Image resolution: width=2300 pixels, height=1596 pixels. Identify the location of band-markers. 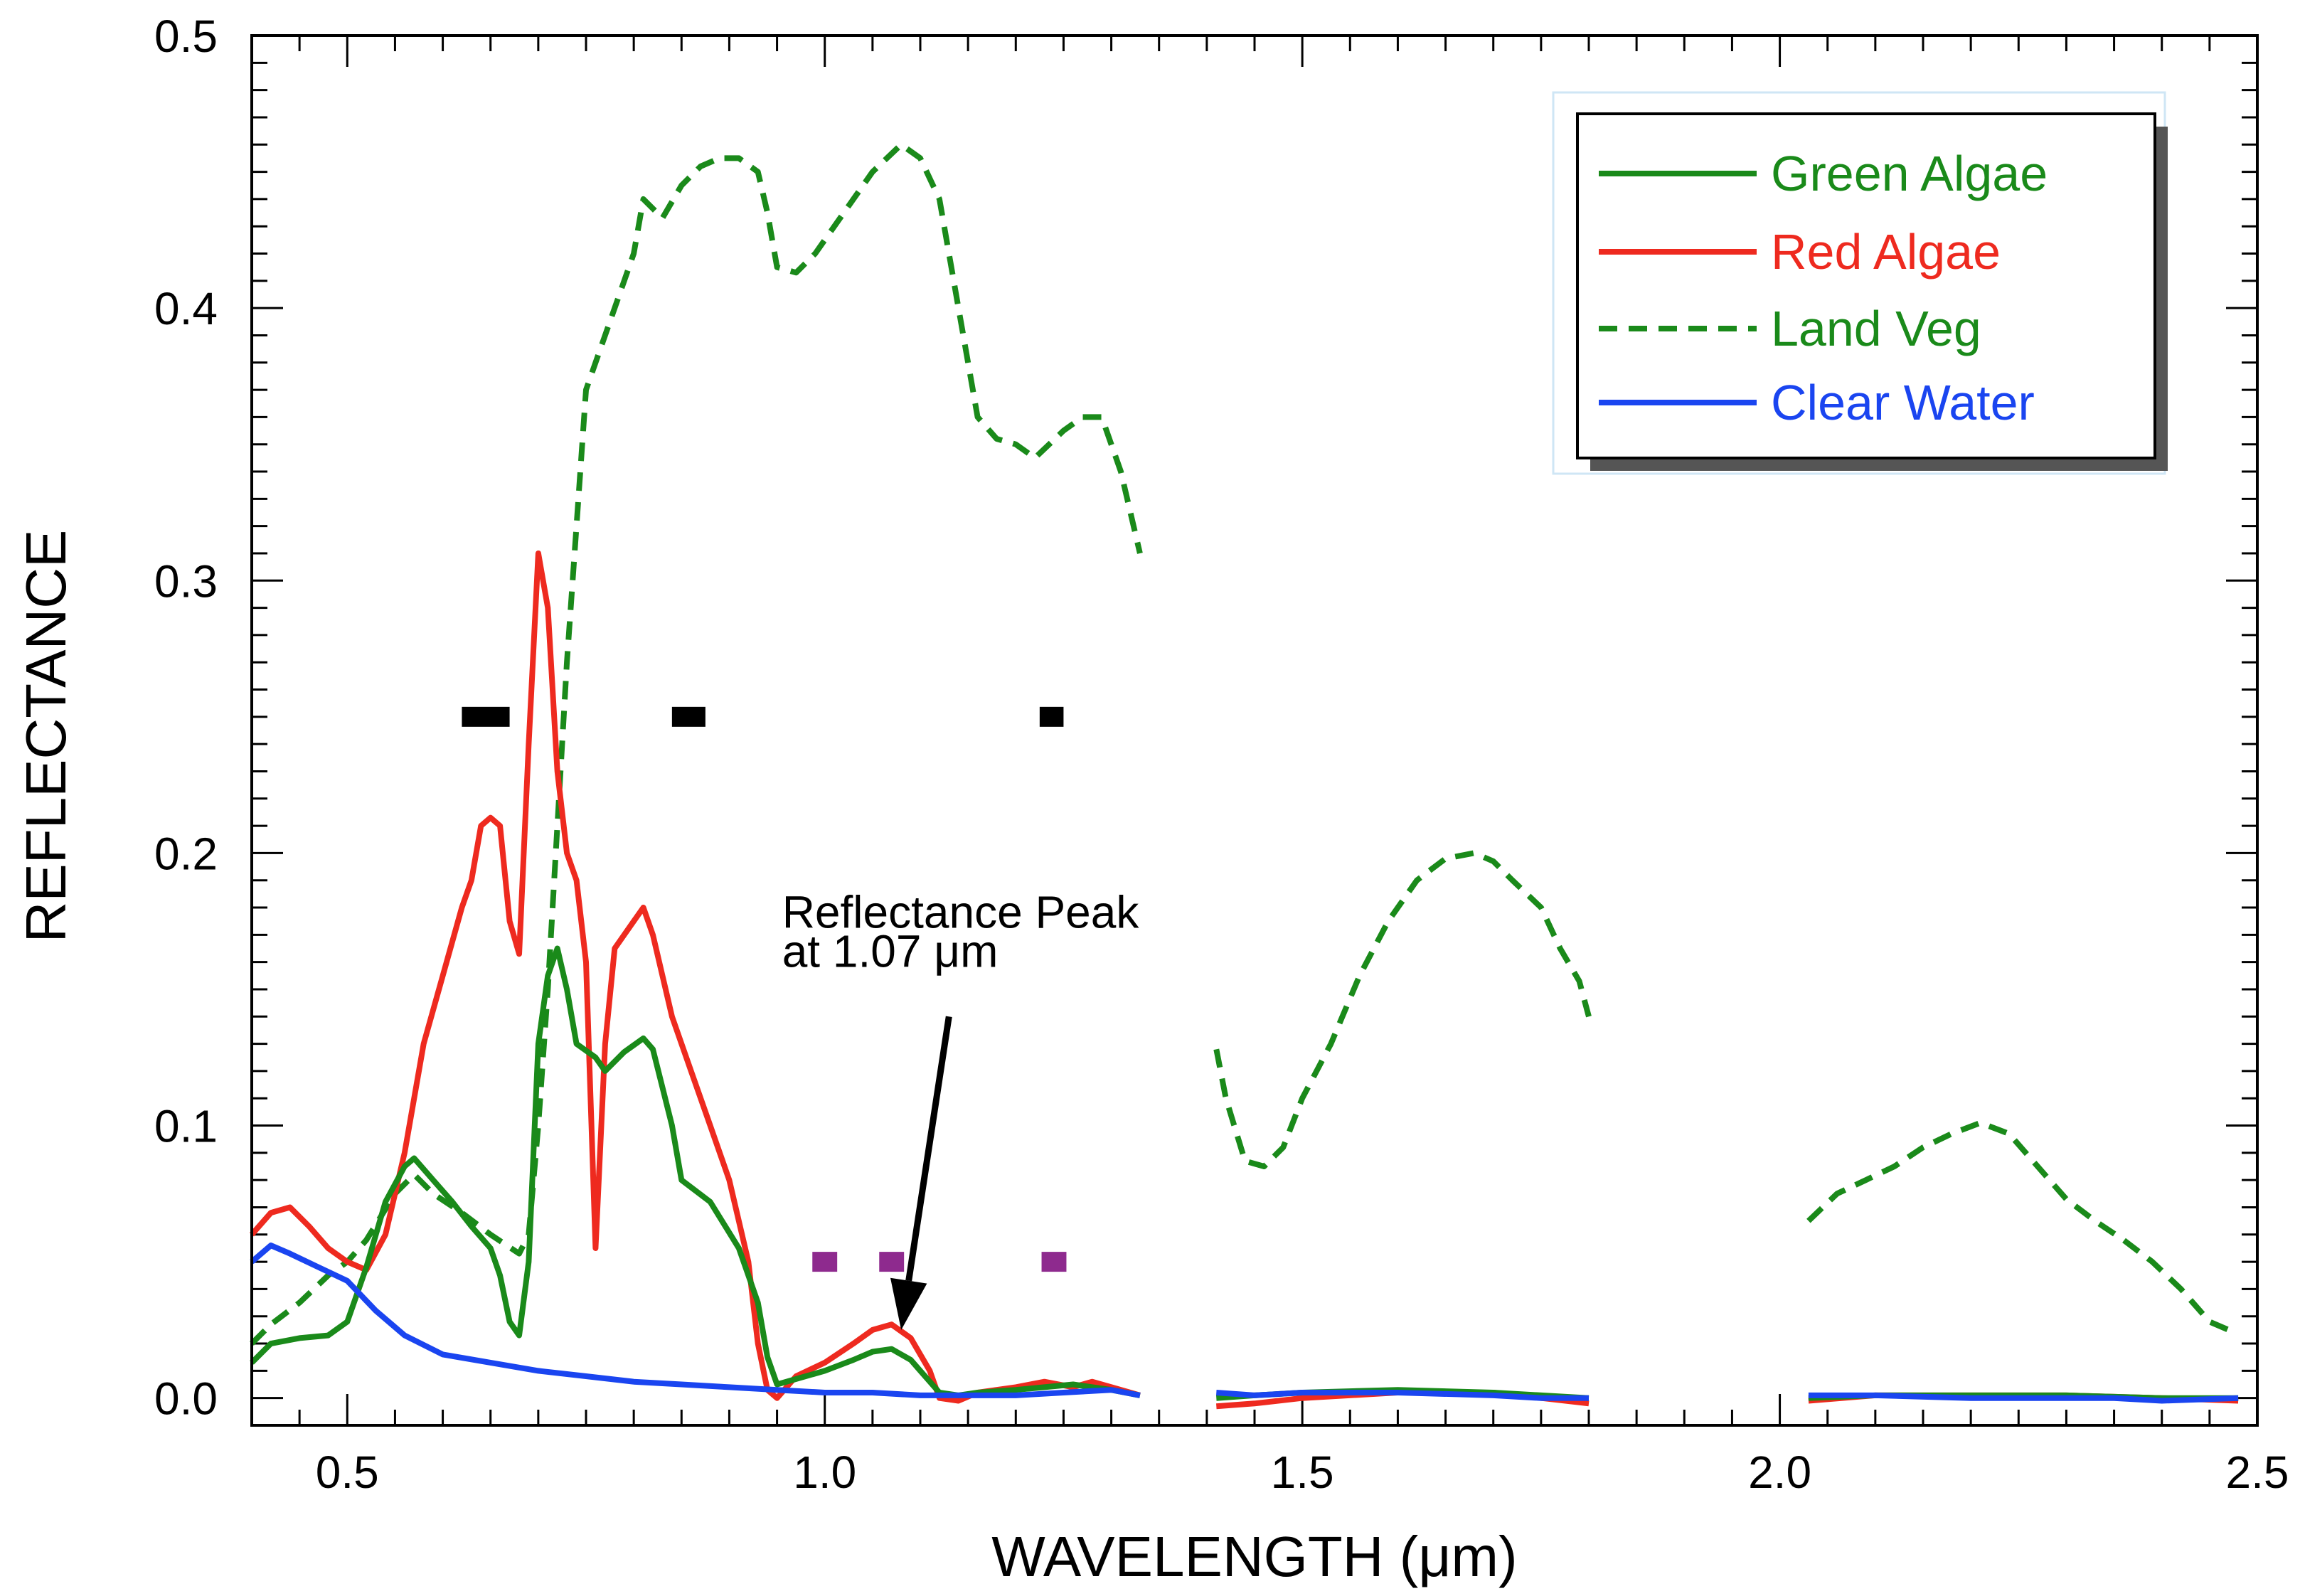
(764, 989).